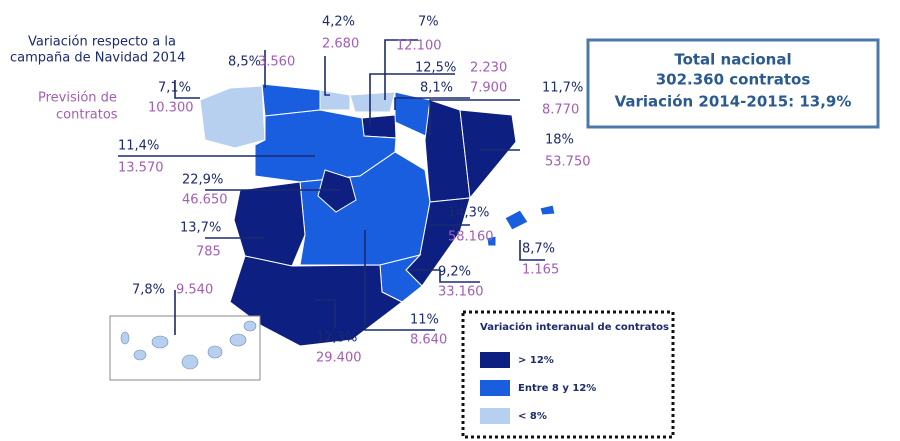 The width and height of the screenshot is (900, 441). What do you see at coordinates (102, 42) in the screenshot?
I see `header-title: Variación respecto a la` at bounding box center [102, 42].